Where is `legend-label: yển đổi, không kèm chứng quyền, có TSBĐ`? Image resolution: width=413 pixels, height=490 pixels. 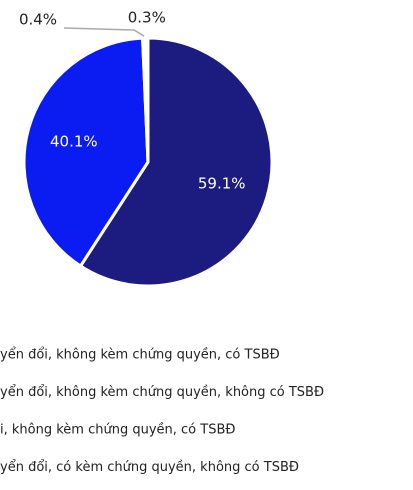 legend-label: yển đổi, không kèm chứng quyền, có TSBĐ is located at coordinates (140, 355).